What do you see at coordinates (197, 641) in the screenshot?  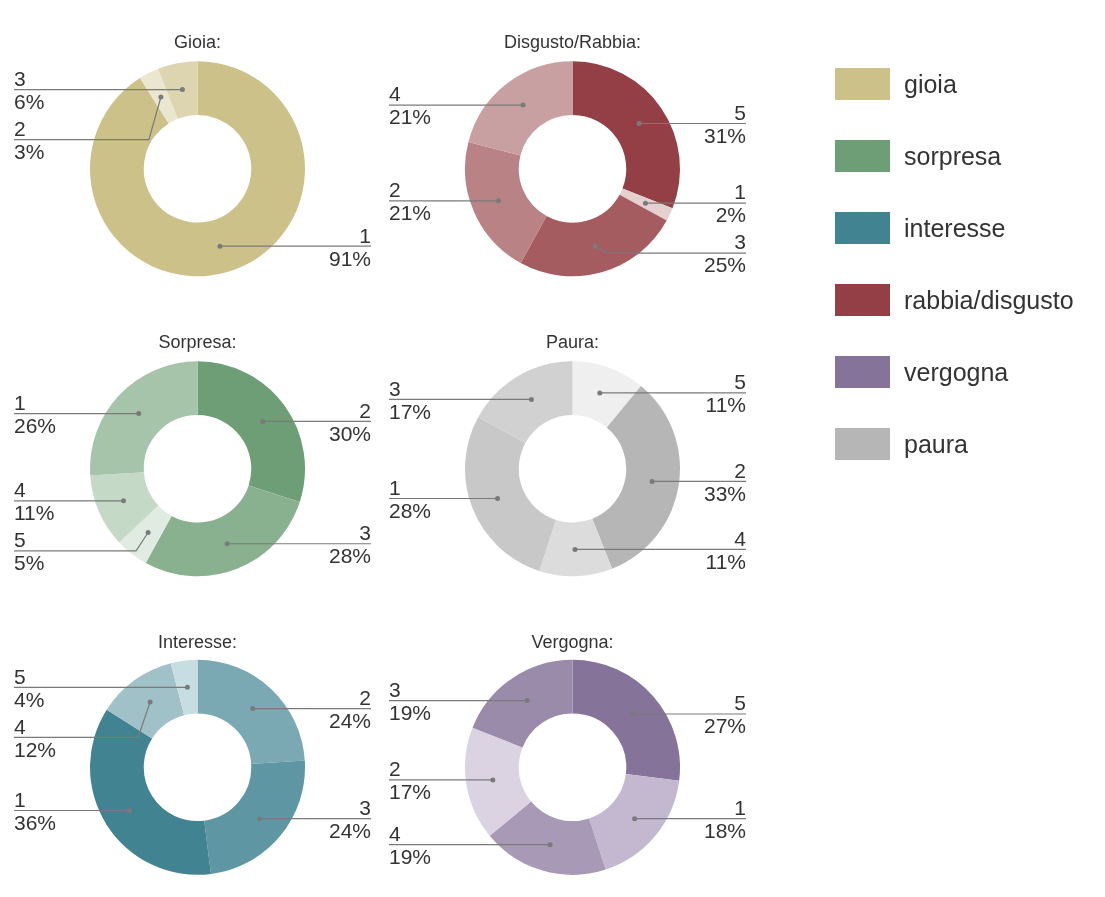 I see `chart-title: Interesse:` at bounding box center [197, 641].